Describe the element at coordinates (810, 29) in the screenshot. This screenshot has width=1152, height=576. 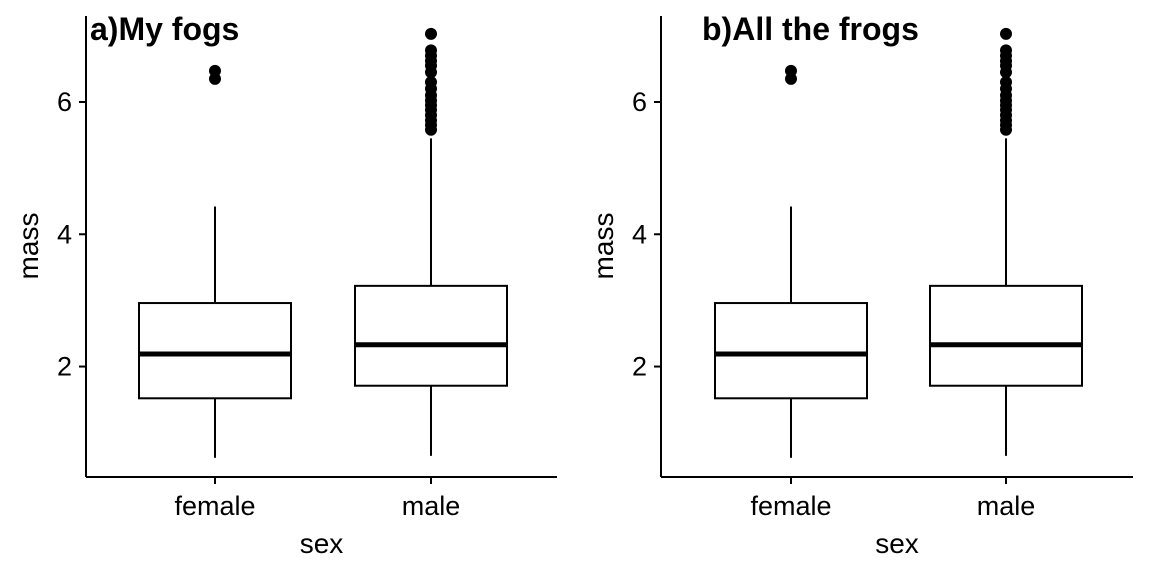
I see `panel-title: b)All the frogs` at that location.